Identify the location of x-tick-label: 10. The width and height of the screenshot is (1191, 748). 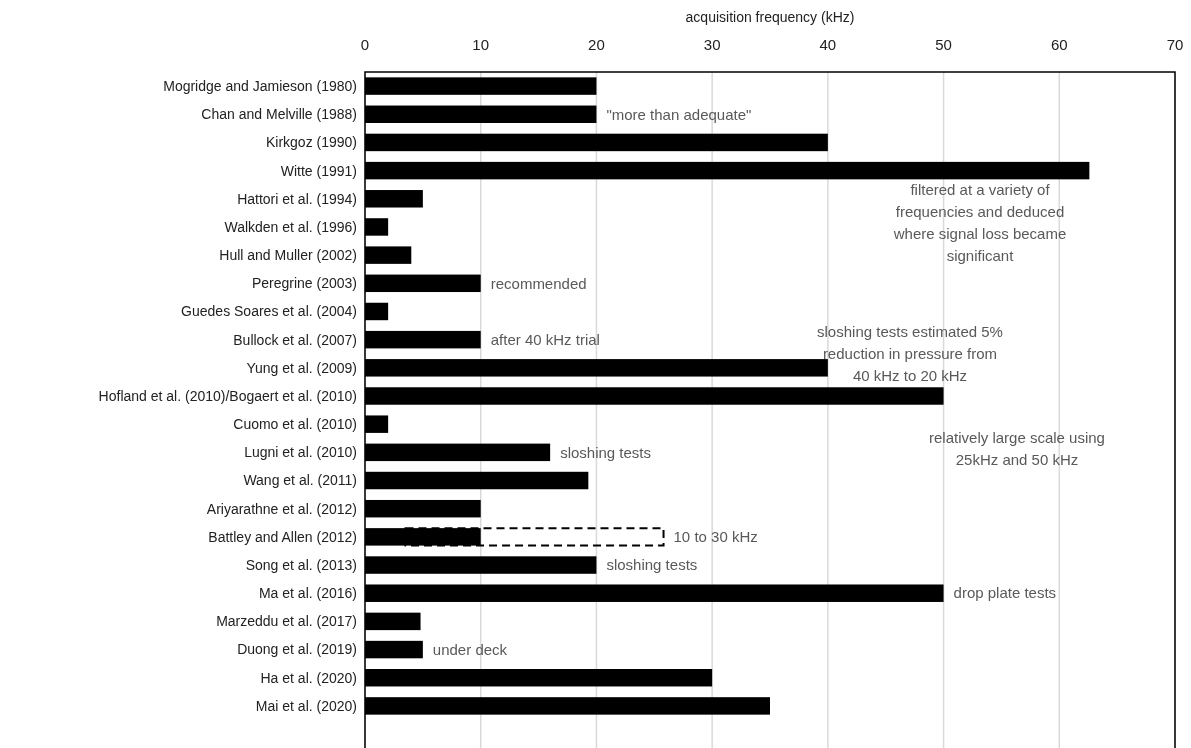
(481, 44).